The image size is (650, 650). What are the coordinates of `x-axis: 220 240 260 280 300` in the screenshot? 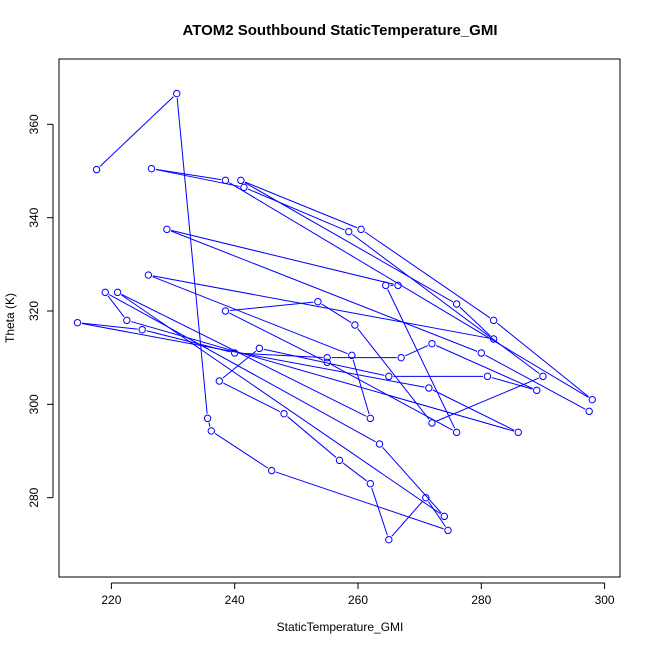 It's located at (358, 594).